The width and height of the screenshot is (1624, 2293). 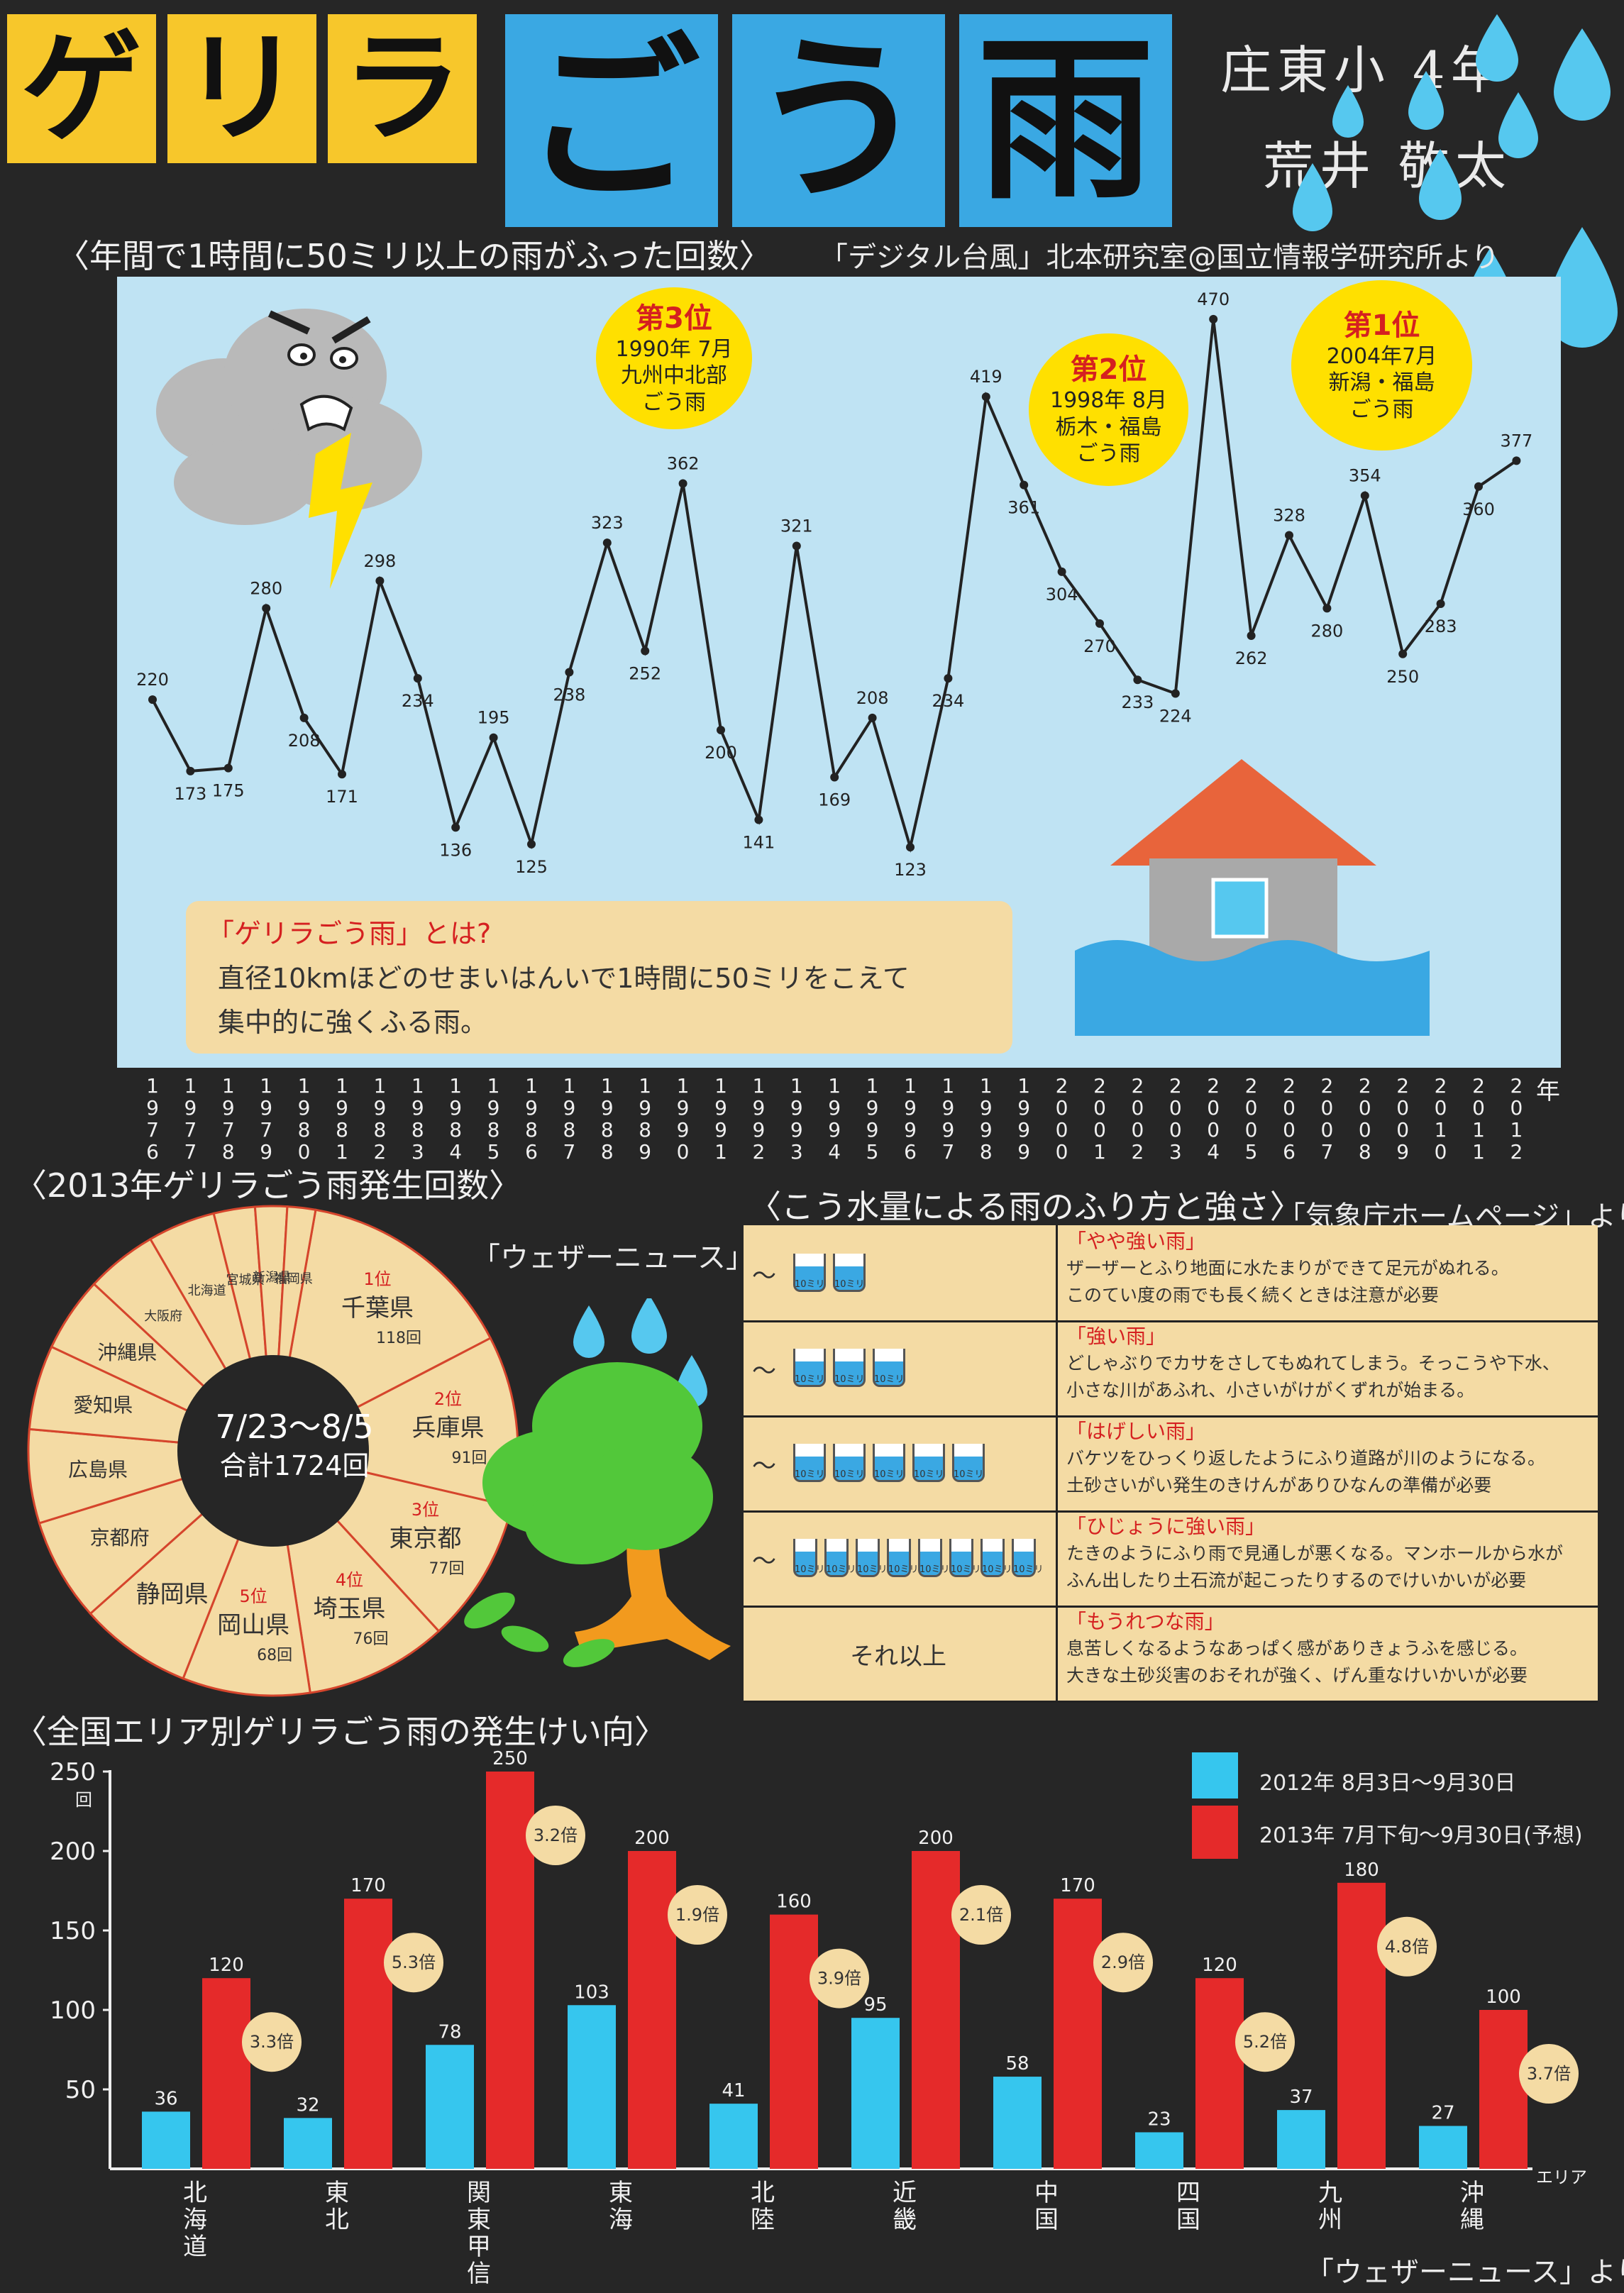 I want to click on legend-2013-label: 2013年 7月下旬〜9月30日(予想), so click(x=1421, y=1836).